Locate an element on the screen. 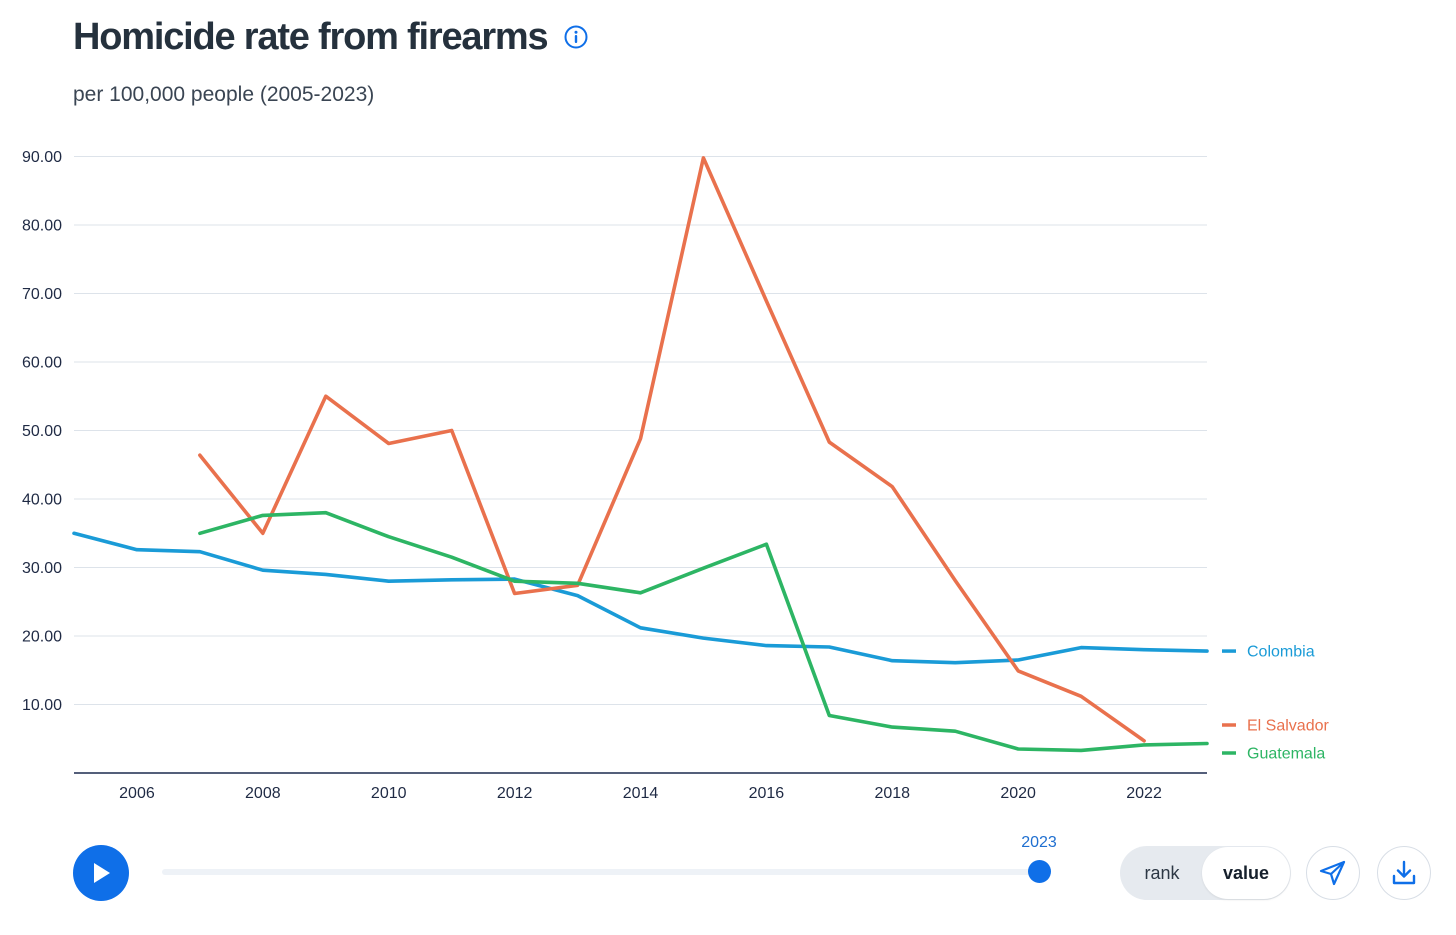 The image size is (1456, 935). y-tick-label: 50.00 is located at coordinates (42, 431).